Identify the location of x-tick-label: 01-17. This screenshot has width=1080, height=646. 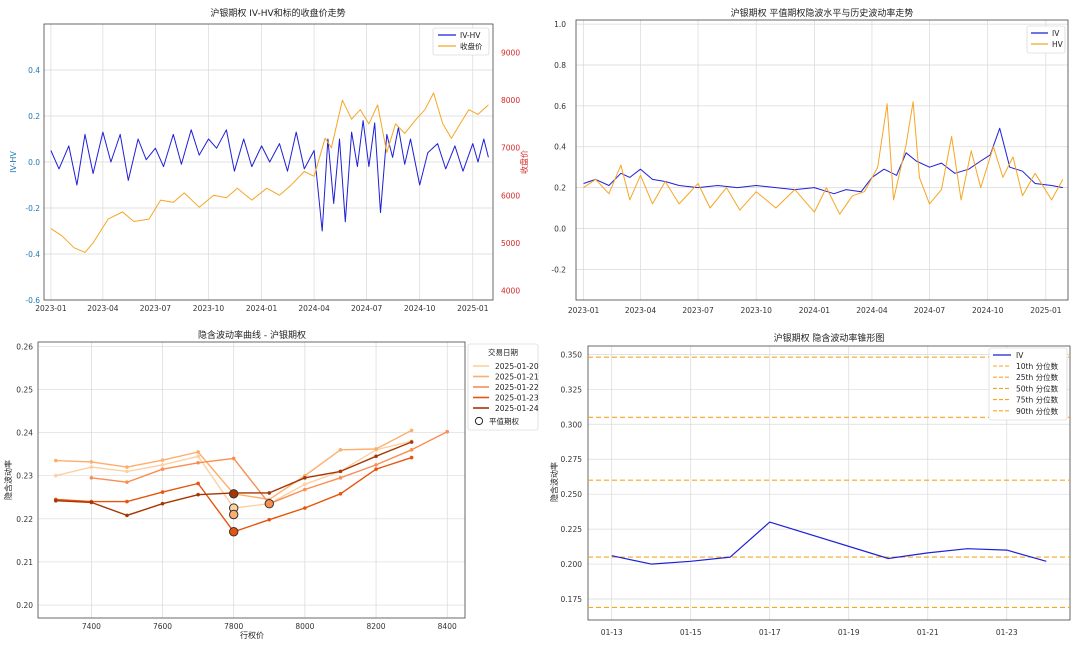
(770, 632).